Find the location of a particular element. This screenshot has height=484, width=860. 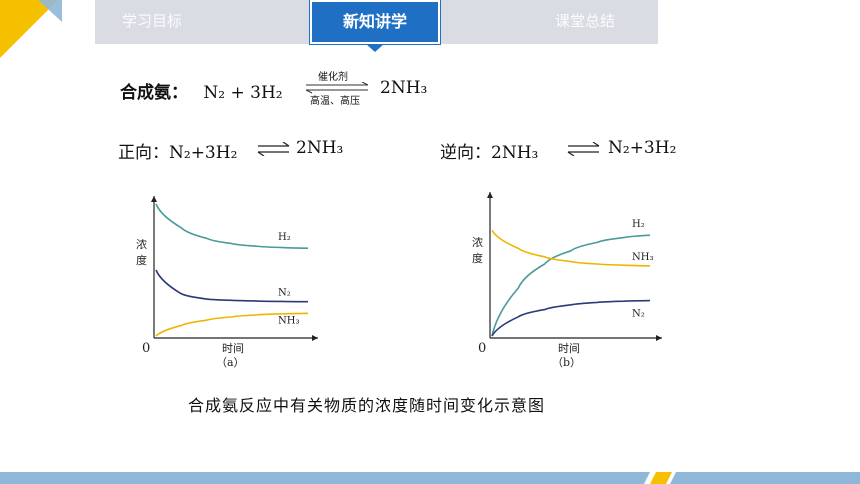

catalyst-label: 催化剂 is located at coordinates (333, 77).